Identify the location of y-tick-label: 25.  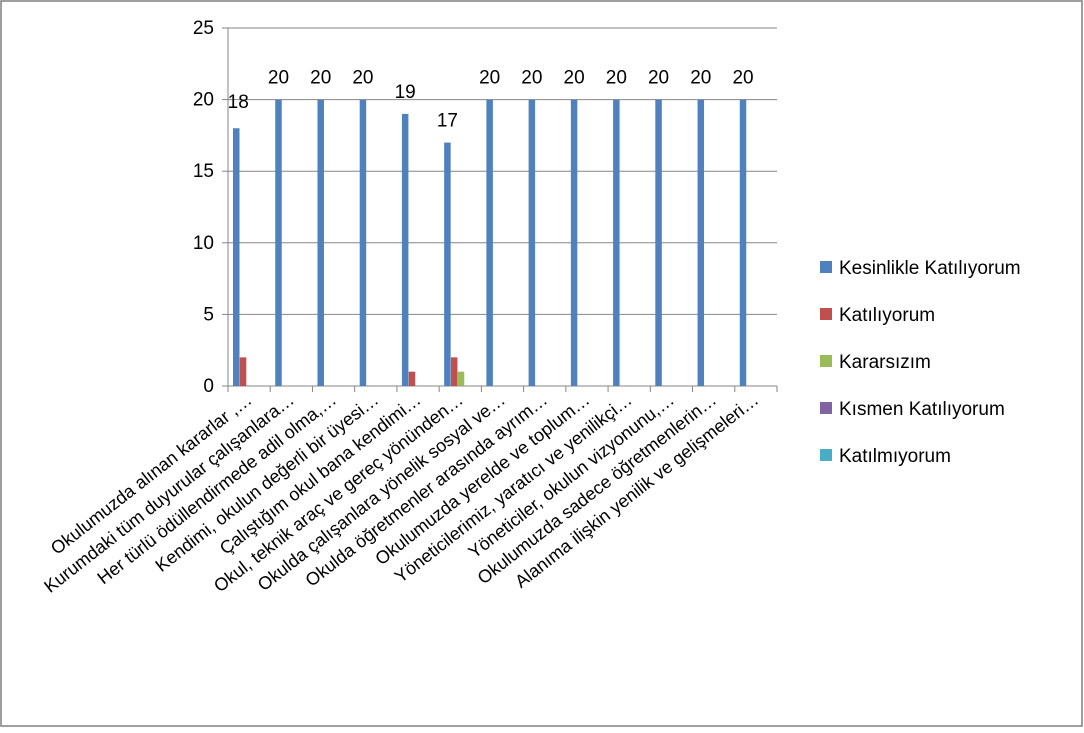
(203, 28).